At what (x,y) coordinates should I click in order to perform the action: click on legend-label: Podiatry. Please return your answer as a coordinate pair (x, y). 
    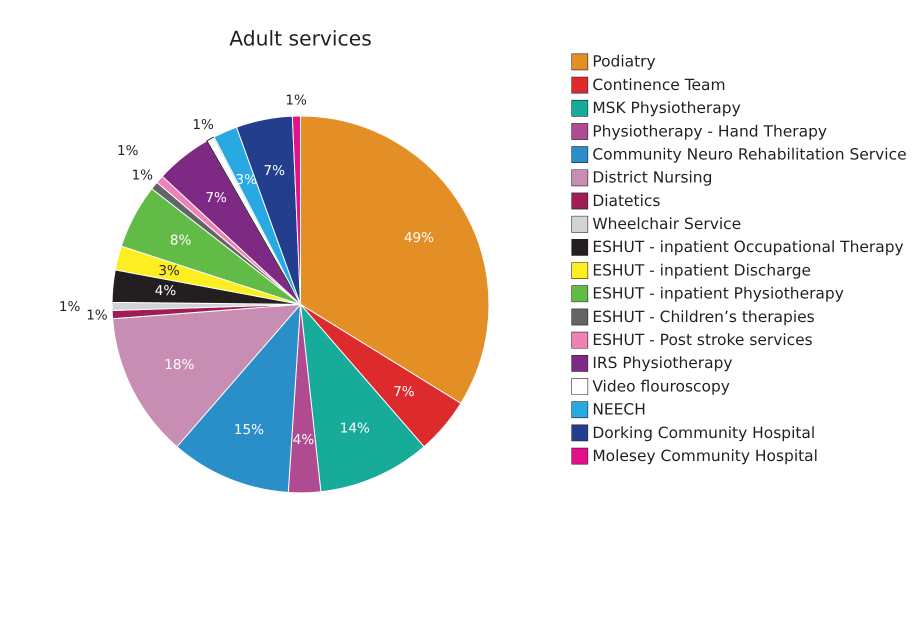
    Looking at the image, I should click on (624, 61).